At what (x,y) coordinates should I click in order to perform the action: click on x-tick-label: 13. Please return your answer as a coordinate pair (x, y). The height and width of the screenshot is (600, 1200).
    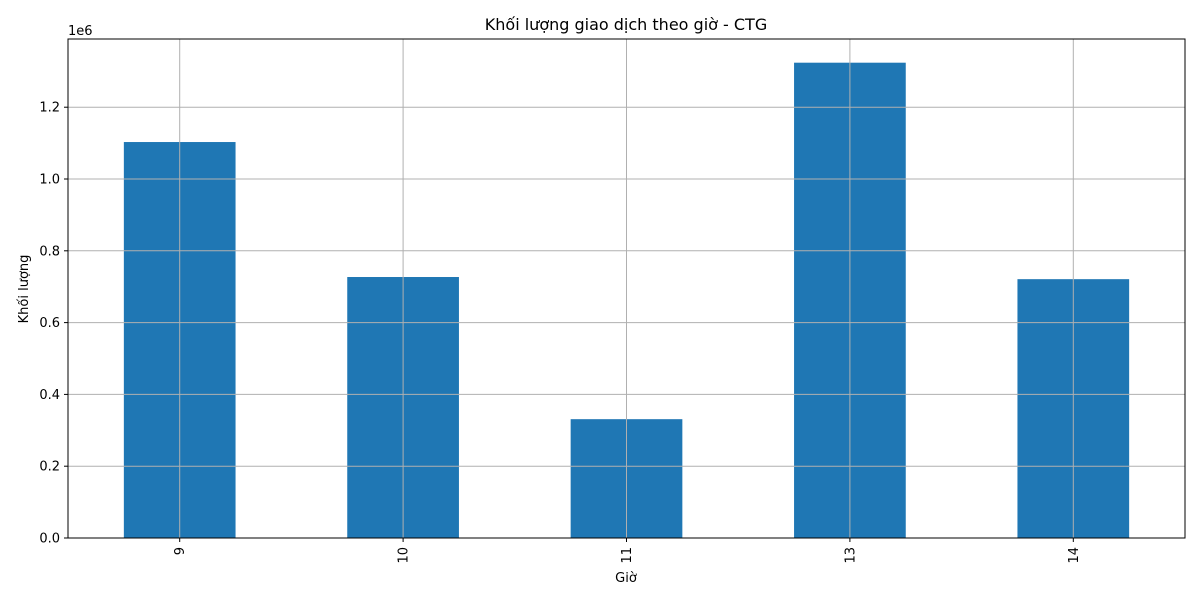
    Looking at the image, I should click on (850, 555).